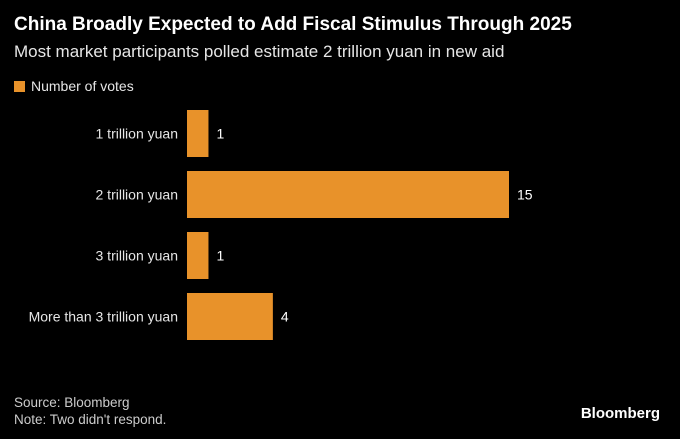  Describe the element at coordinates (82, 86) in the screenshot. I see `legend-label: Number of votes` at that location.